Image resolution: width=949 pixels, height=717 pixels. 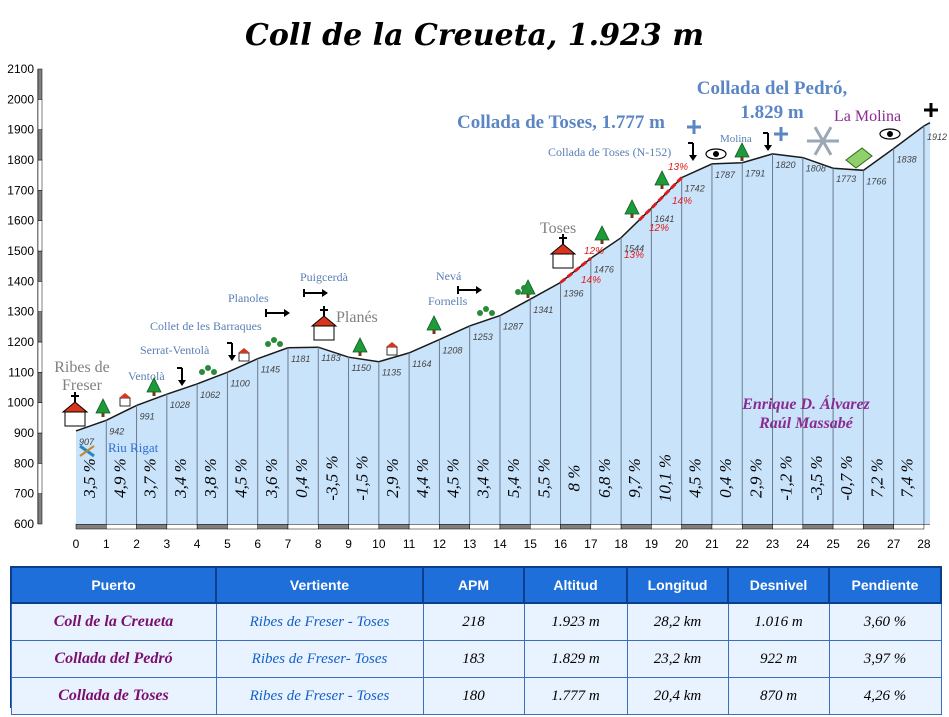 What do you see at coordinates (240, 478) in the screenshot?
I see `gradient-label: 4,5 %` at bounding box center [240, 478].